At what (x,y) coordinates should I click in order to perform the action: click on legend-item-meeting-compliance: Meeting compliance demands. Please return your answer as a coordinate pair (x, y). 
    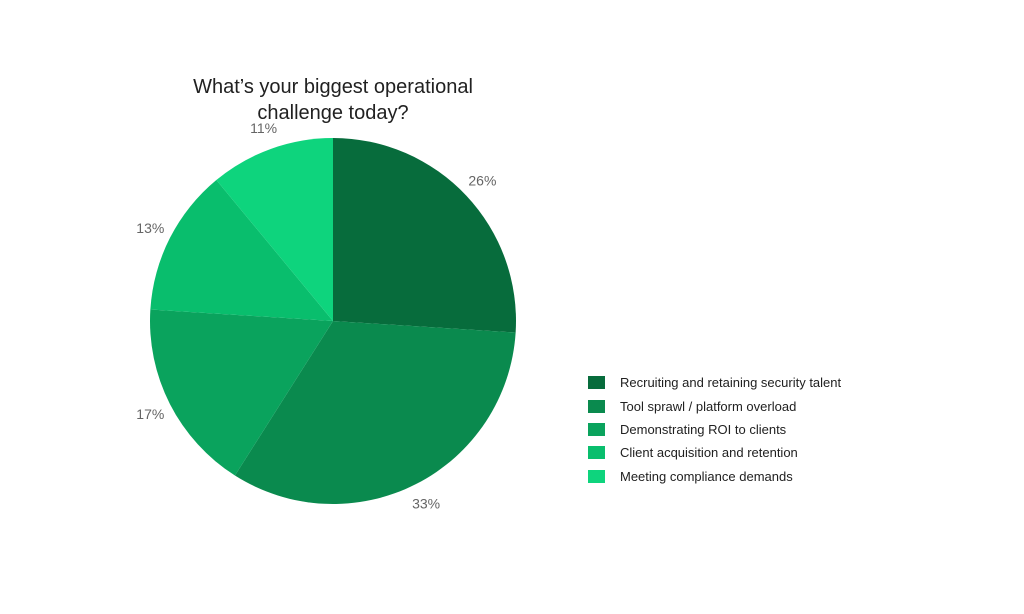
    Looking at the image, I should click on (714, 476).